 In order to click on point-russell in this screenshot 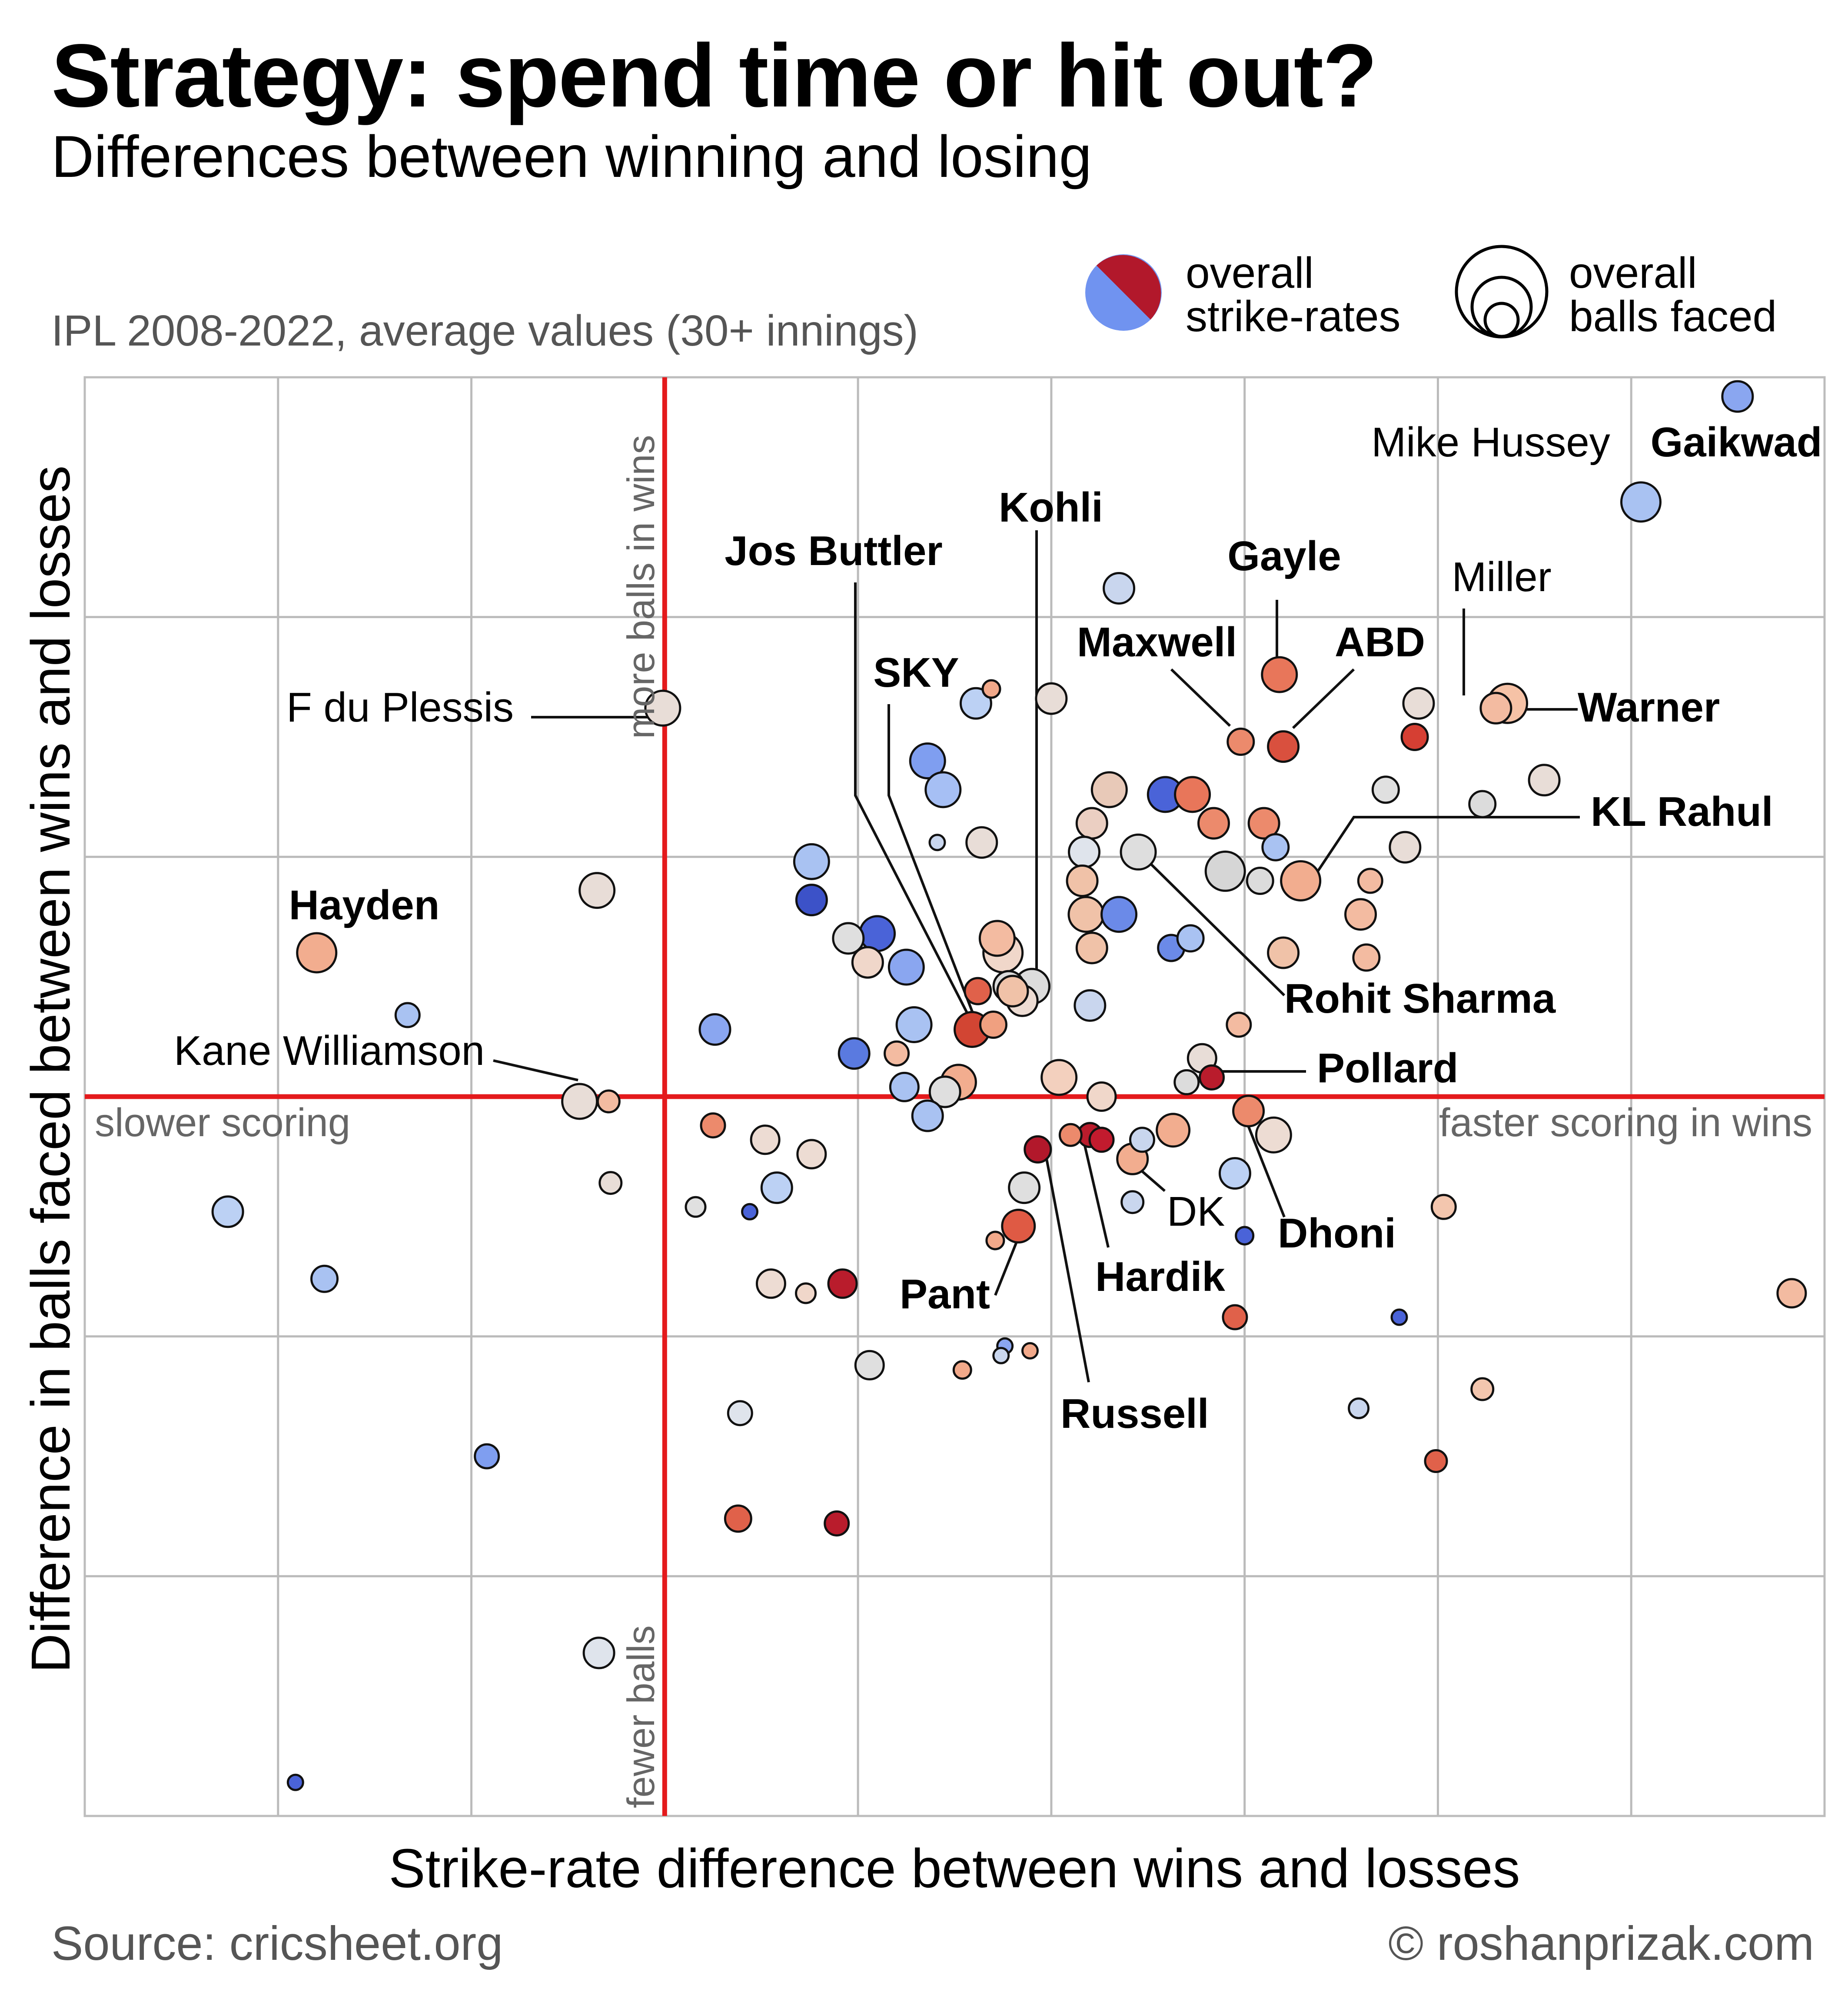, I will do `click(1038, 1149)`.